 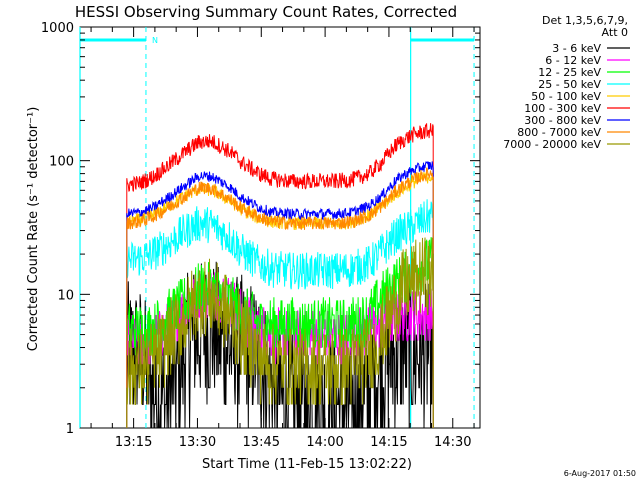 What do you see at coordinates (33, 229) in the screenshot?
I see `y-axis-label: Corrected Count Rate (s⁻¹ detector⁻¹)` at bounding box center [33, 229].